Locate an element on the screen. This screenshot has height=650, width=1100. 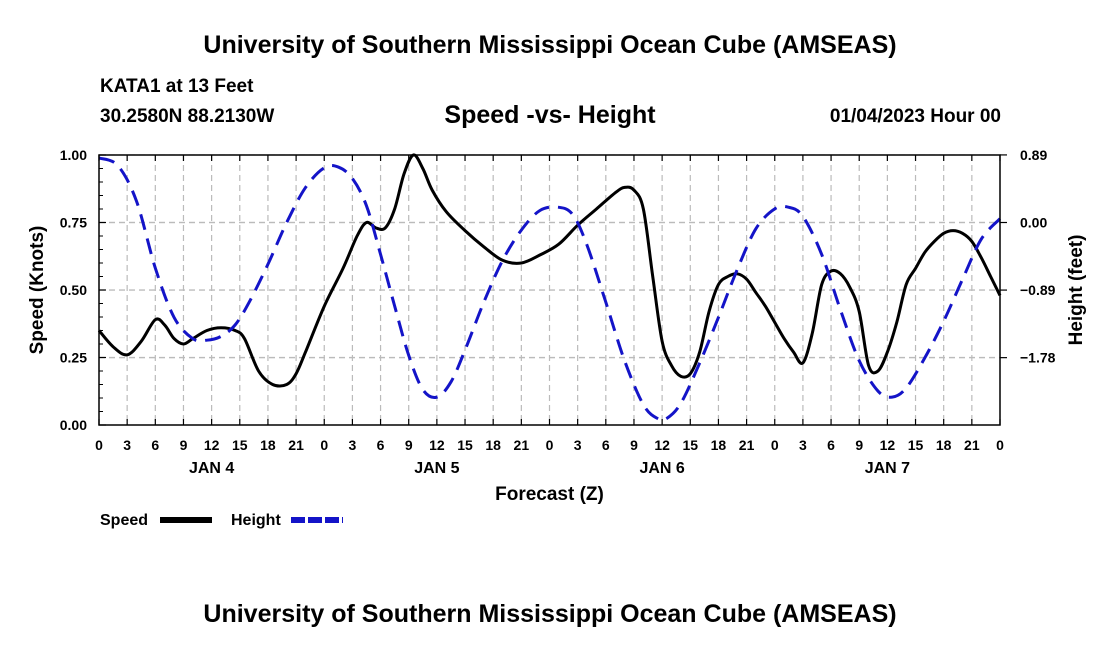
legend: Speed Height is located at coordinates (221, 520).